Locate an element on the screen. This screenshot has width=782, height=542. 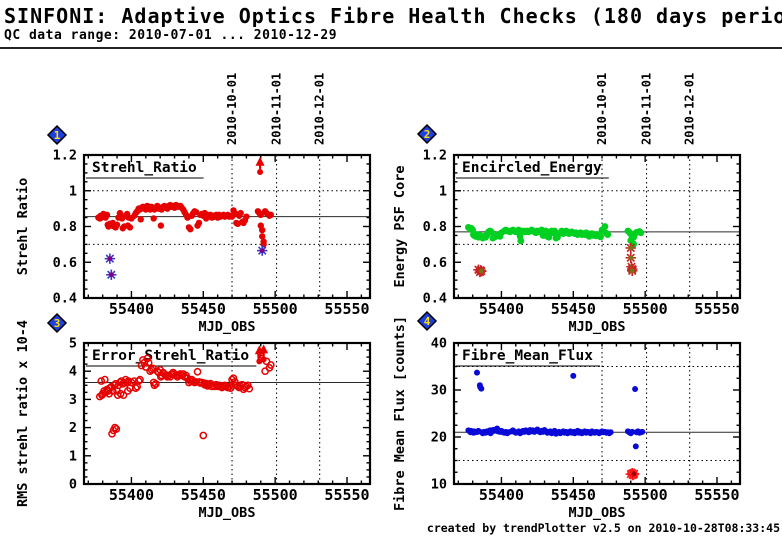
y-axis-label: RMS strehl ratio x 10-4 is located at coordinates (23, 413).